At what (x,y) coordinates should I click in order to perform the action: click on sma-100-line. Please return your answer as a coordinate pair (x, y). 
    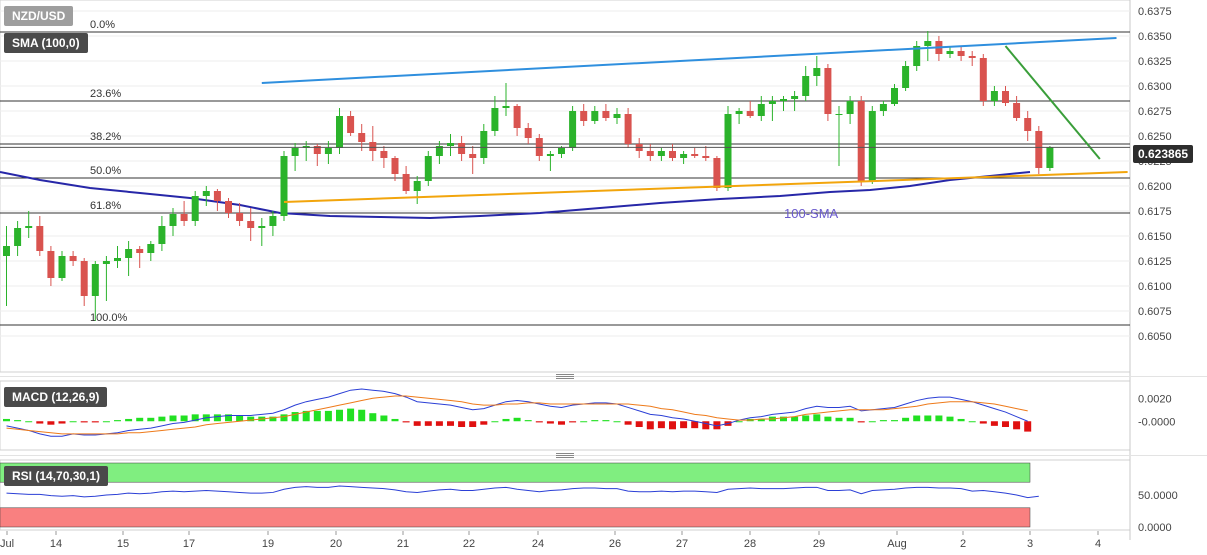
    Looking at the image, I should click on (515, 195).